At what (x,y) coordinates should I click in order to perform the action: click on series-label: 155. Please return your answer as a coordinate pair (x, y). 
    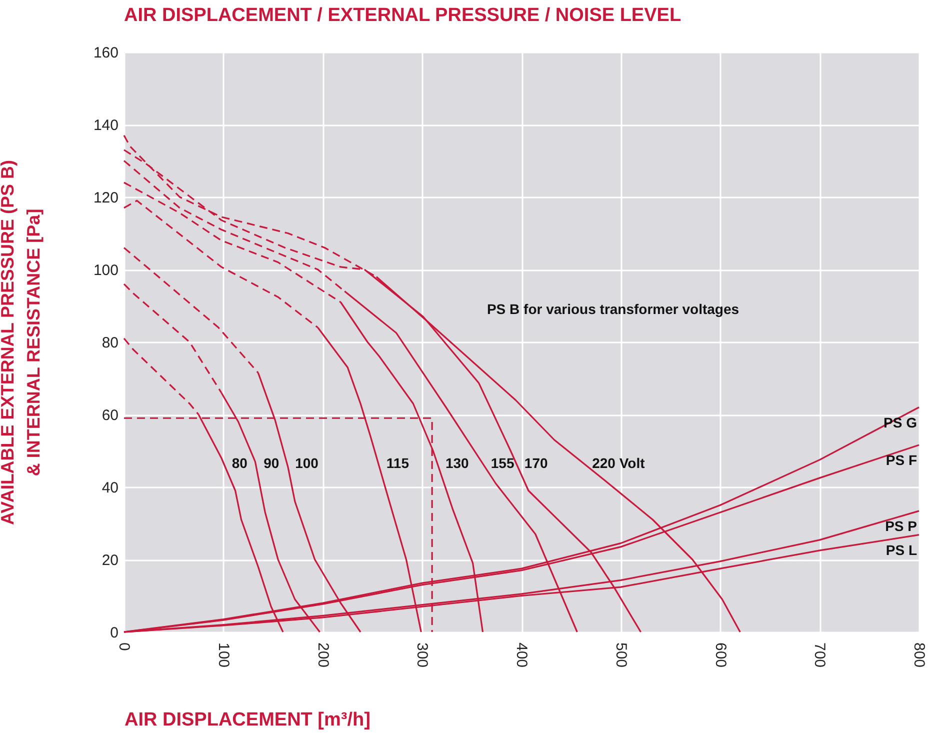
    Looking at the image, I should click on (502, 462).